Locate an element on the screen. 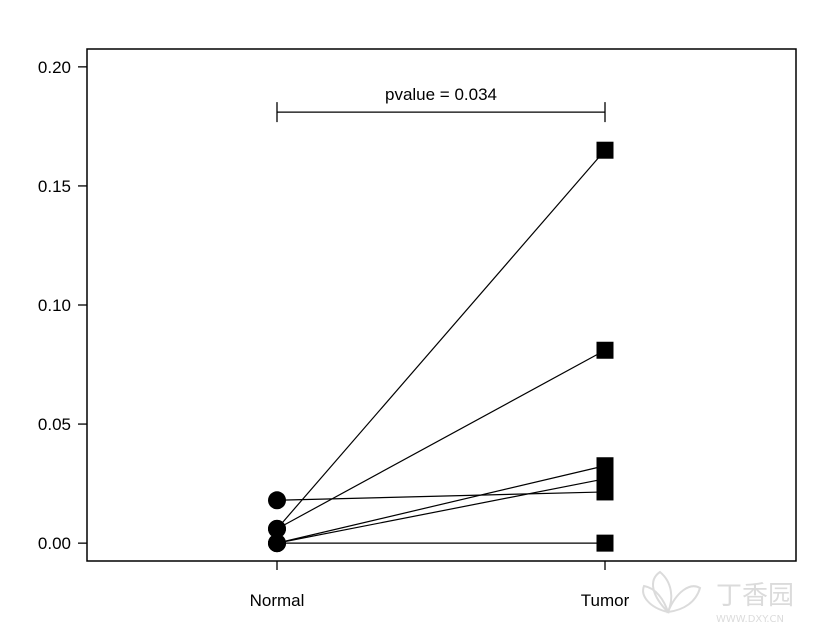 This screenshot has width=817, height=638. pvalue-annotation: pvalue = 0.034 is located at coordinates (441, 104).